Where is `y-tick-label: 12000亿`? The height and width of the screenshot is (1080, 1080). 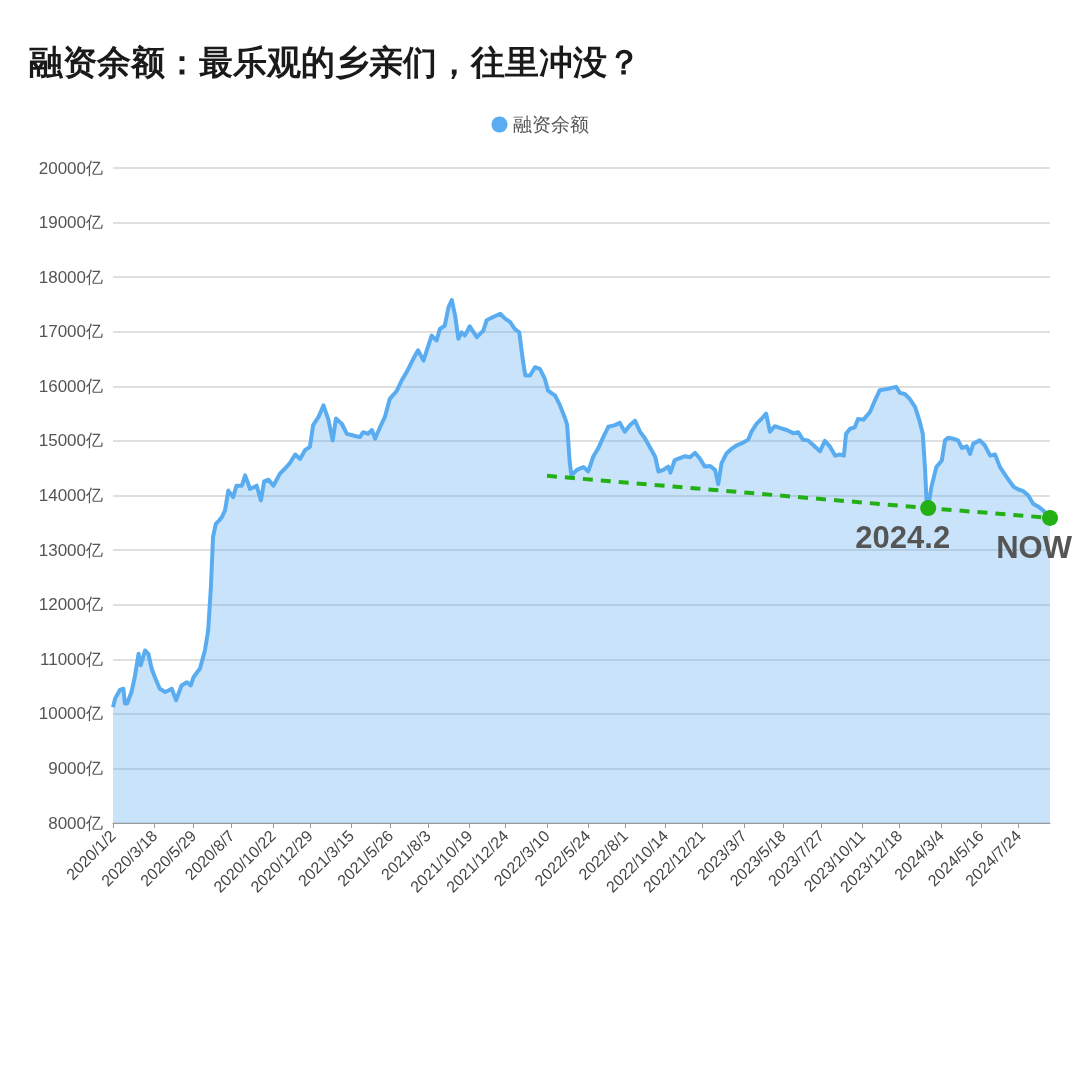 y-tick-label: 12000亿 is located at coordinates (70, 605).